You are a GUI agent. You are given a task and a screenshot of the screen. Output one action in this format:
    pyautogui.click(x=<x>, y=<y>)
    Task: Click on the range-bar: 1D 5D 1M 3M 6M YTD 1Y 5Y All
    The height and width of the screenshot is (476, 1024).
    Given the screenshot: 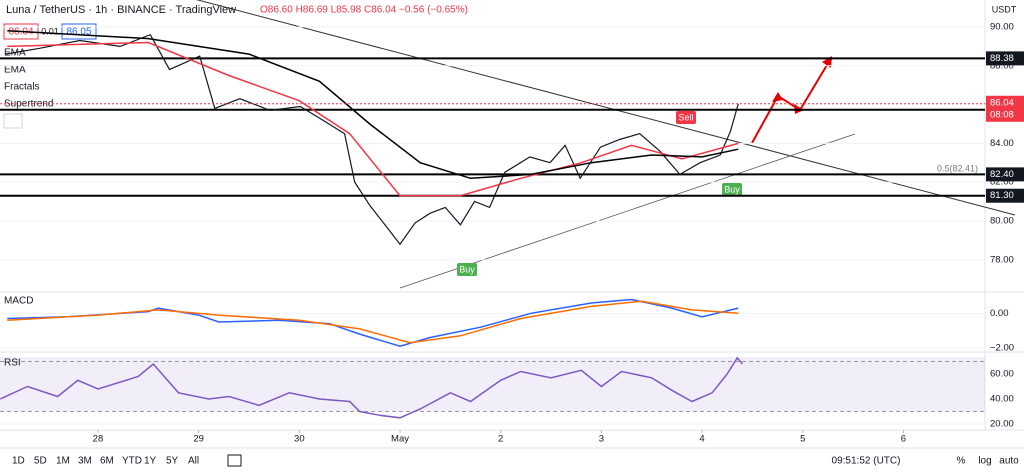 What is the action you would take?
    pyautogui.click(x=105, y=461)
    